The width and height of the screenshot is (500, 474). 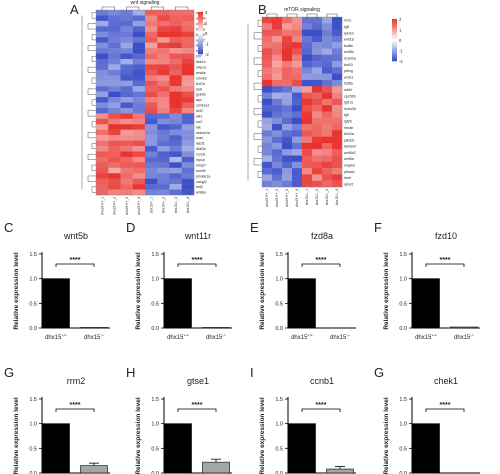 What do you see at coordinates (403, 400) in the screenshot?
I see `y-tick-label: 1.5` at bounding box center [403, 400].